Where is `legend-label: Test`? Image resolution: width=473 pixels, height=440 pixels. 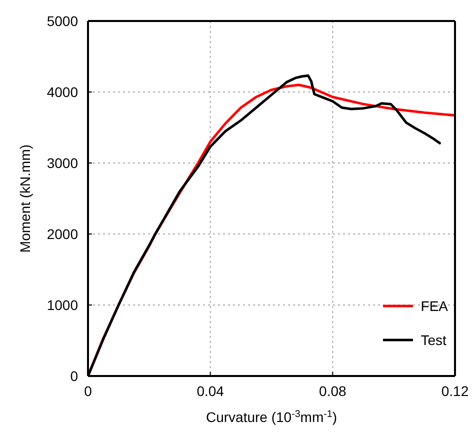 legend-label: Test is located at coordinates (433, 340).